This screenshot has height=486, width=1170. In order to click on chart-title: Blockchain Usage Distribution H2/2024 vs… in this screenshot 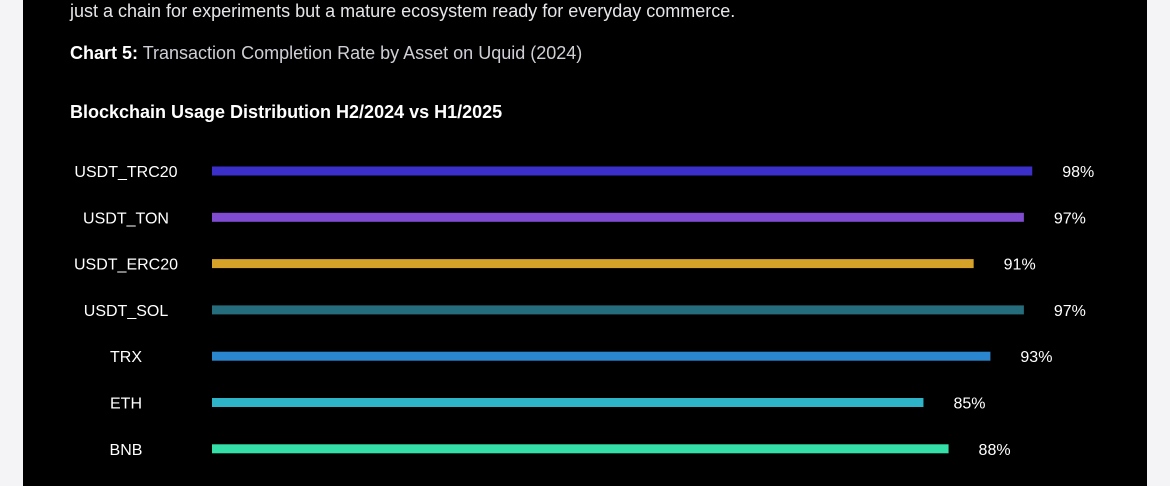, I will do `click(286, 112)`.